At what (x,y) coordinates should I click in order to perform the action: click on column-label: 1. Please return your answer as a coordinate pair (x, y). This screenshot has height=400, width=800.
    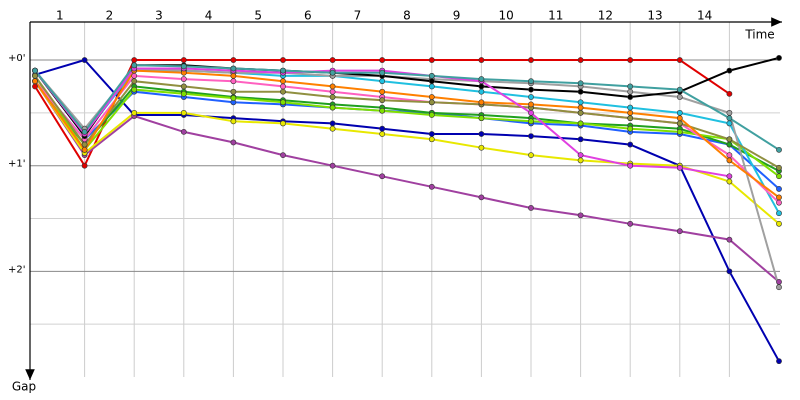
    Looking at the image, I should click on (60, 16).